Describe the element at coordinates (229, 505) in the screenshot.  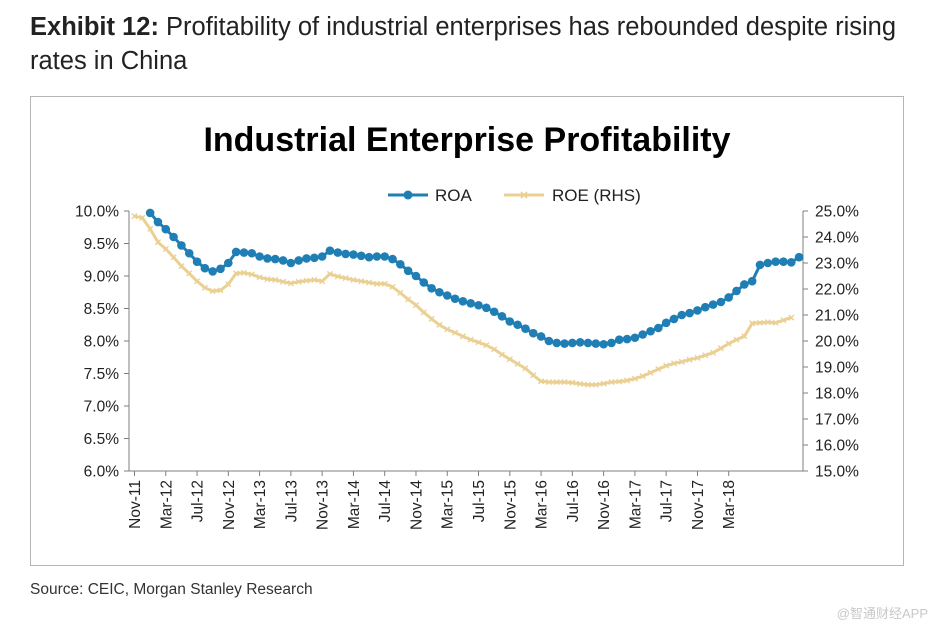
I see `x-tick-label: Nov-12` at that location.